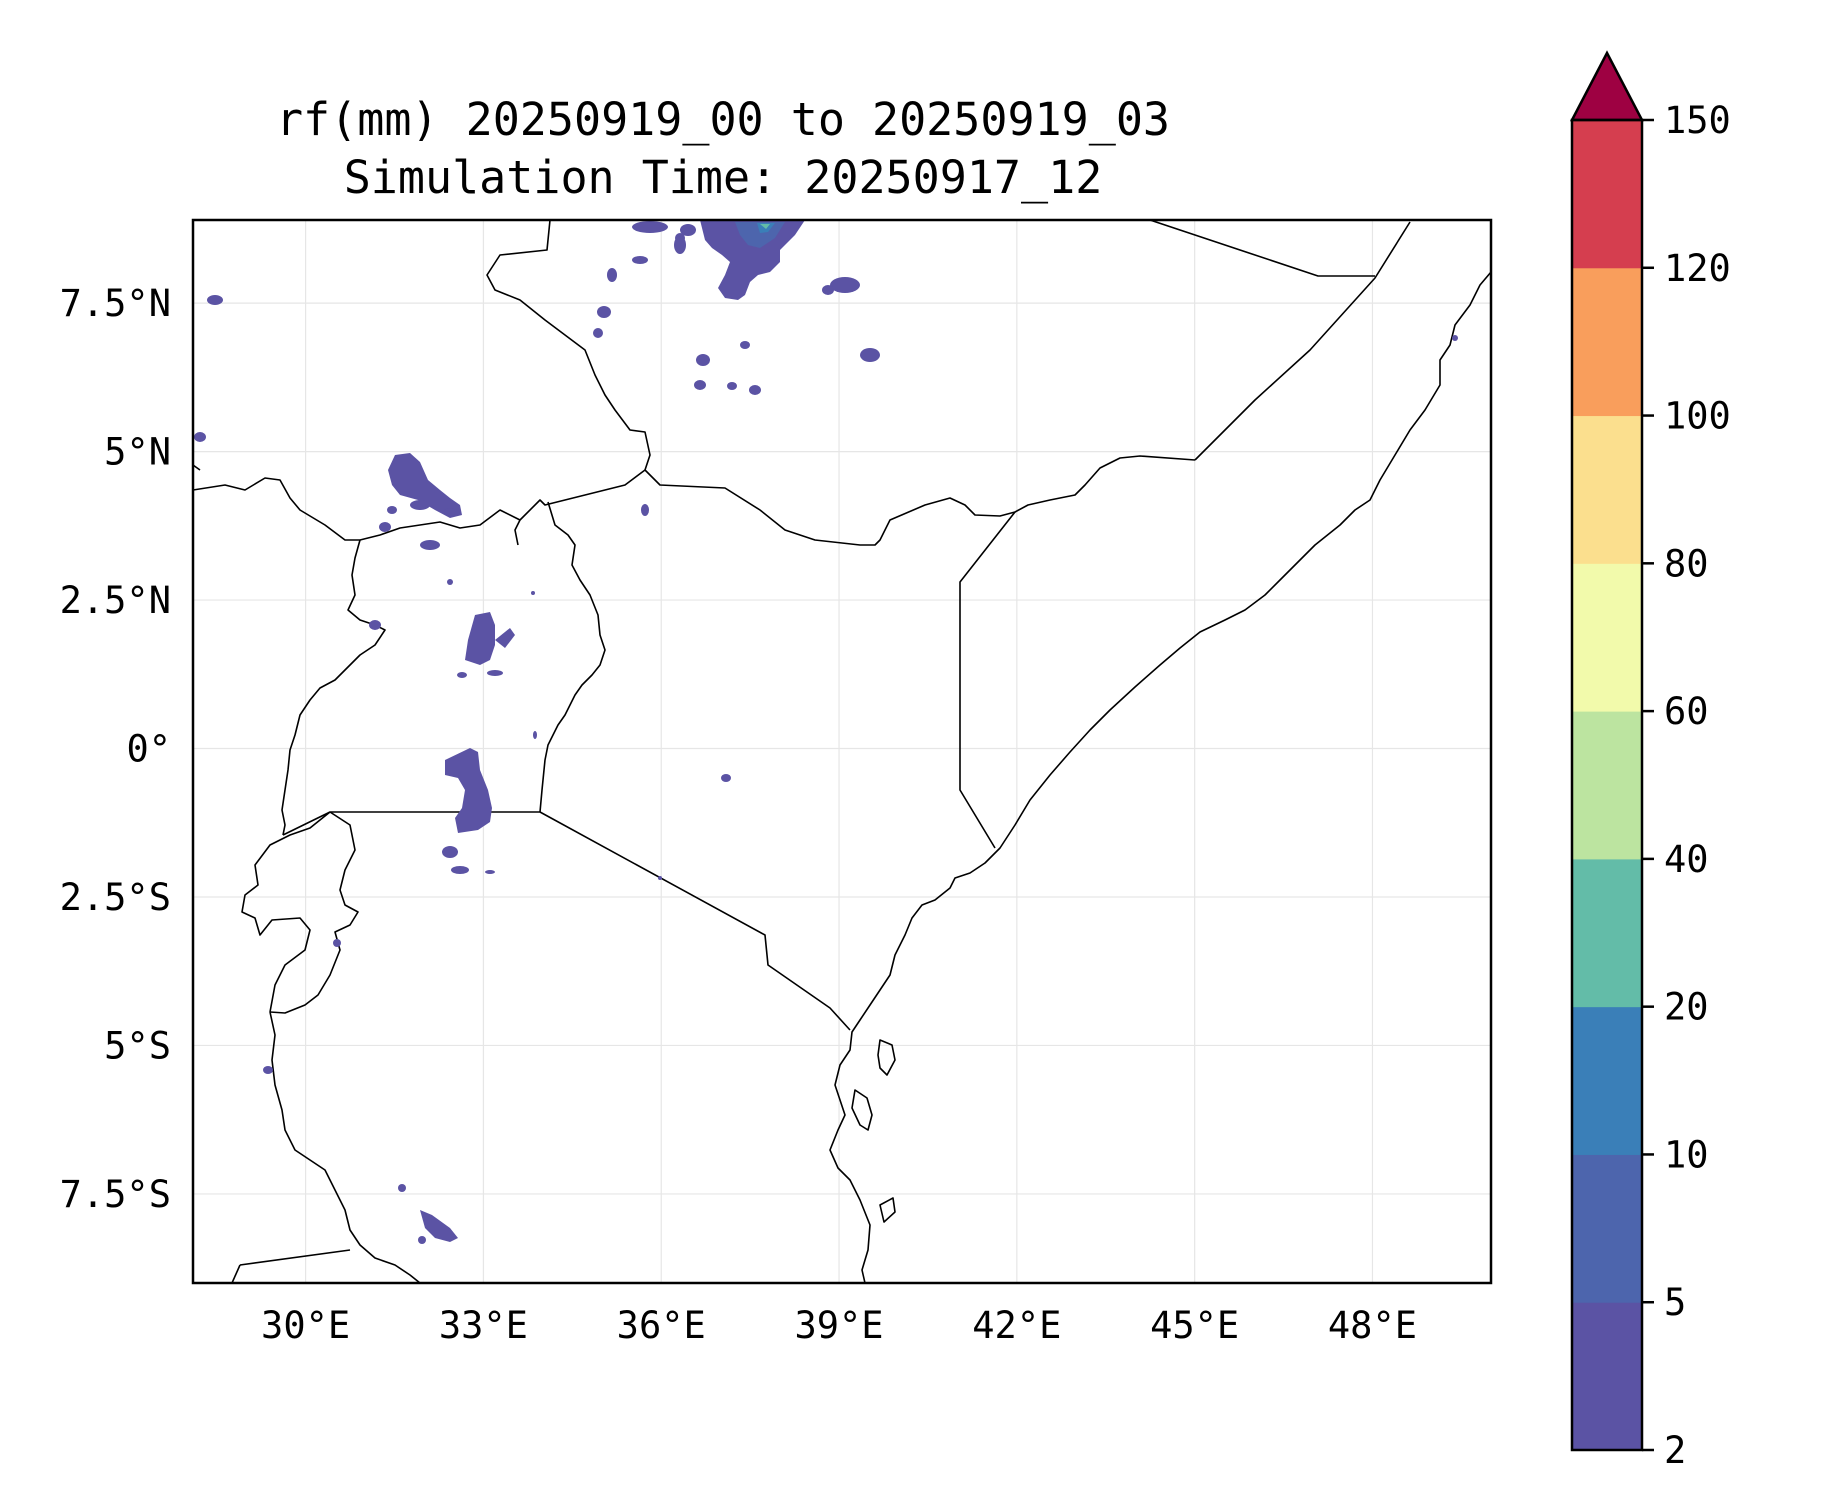  What do you see at coordinates (1372, 1325) in the screenshot?
I see `lon-tick-label: 48°E` at bounding box center [1372, 1325].